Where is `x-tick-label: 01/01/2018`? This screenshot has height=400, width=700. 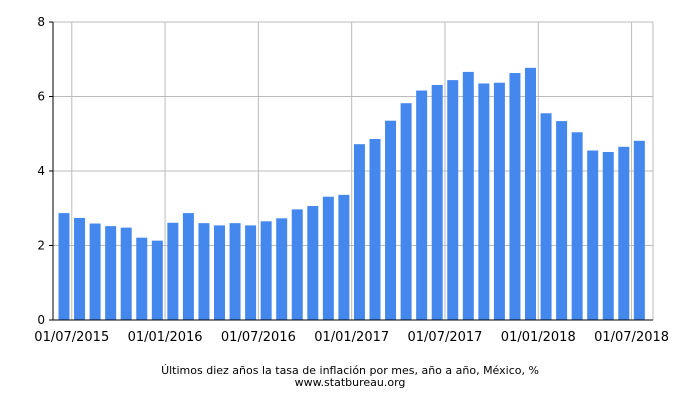
x-tick-label: 01/01/2018 is located at coordinates (538, 337).